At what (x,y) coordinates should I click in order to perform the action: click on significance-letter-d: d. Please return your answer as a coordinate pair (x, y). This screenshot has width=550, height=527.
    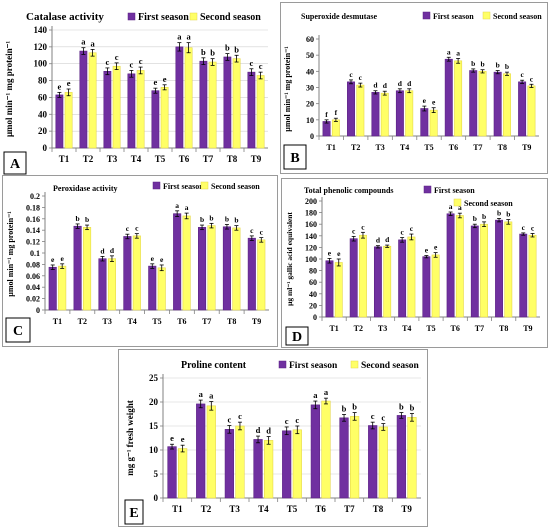
    Looking at the image, I should click on (378, 240).